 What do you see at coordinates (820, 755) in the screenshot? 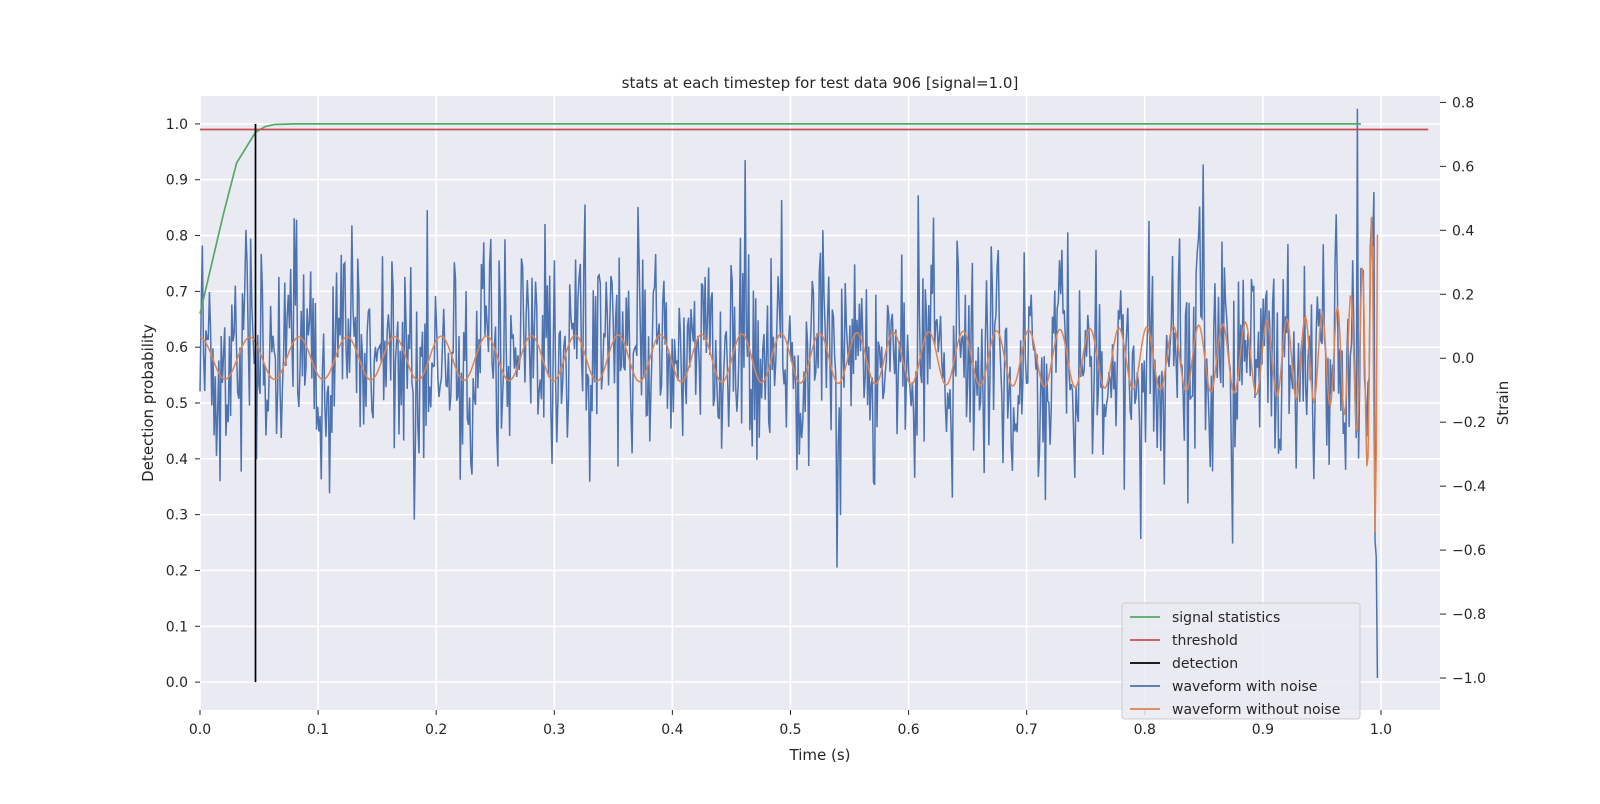
I see `x-axis-label: Time (s)` at bounding box center [820, 755].